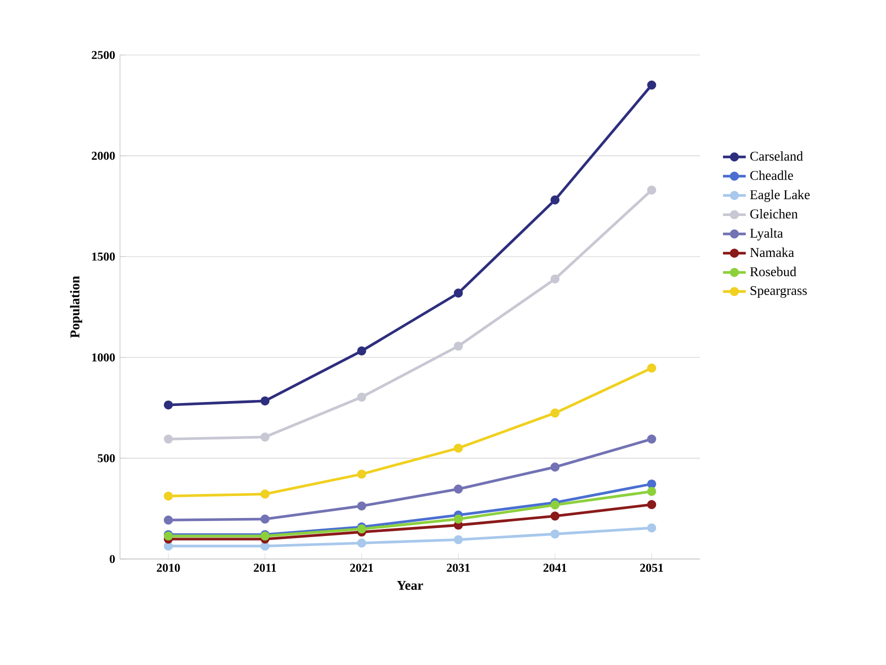 The image size is (886, 665). I want to click on legend-label: Speargrass, so click(778, 292).